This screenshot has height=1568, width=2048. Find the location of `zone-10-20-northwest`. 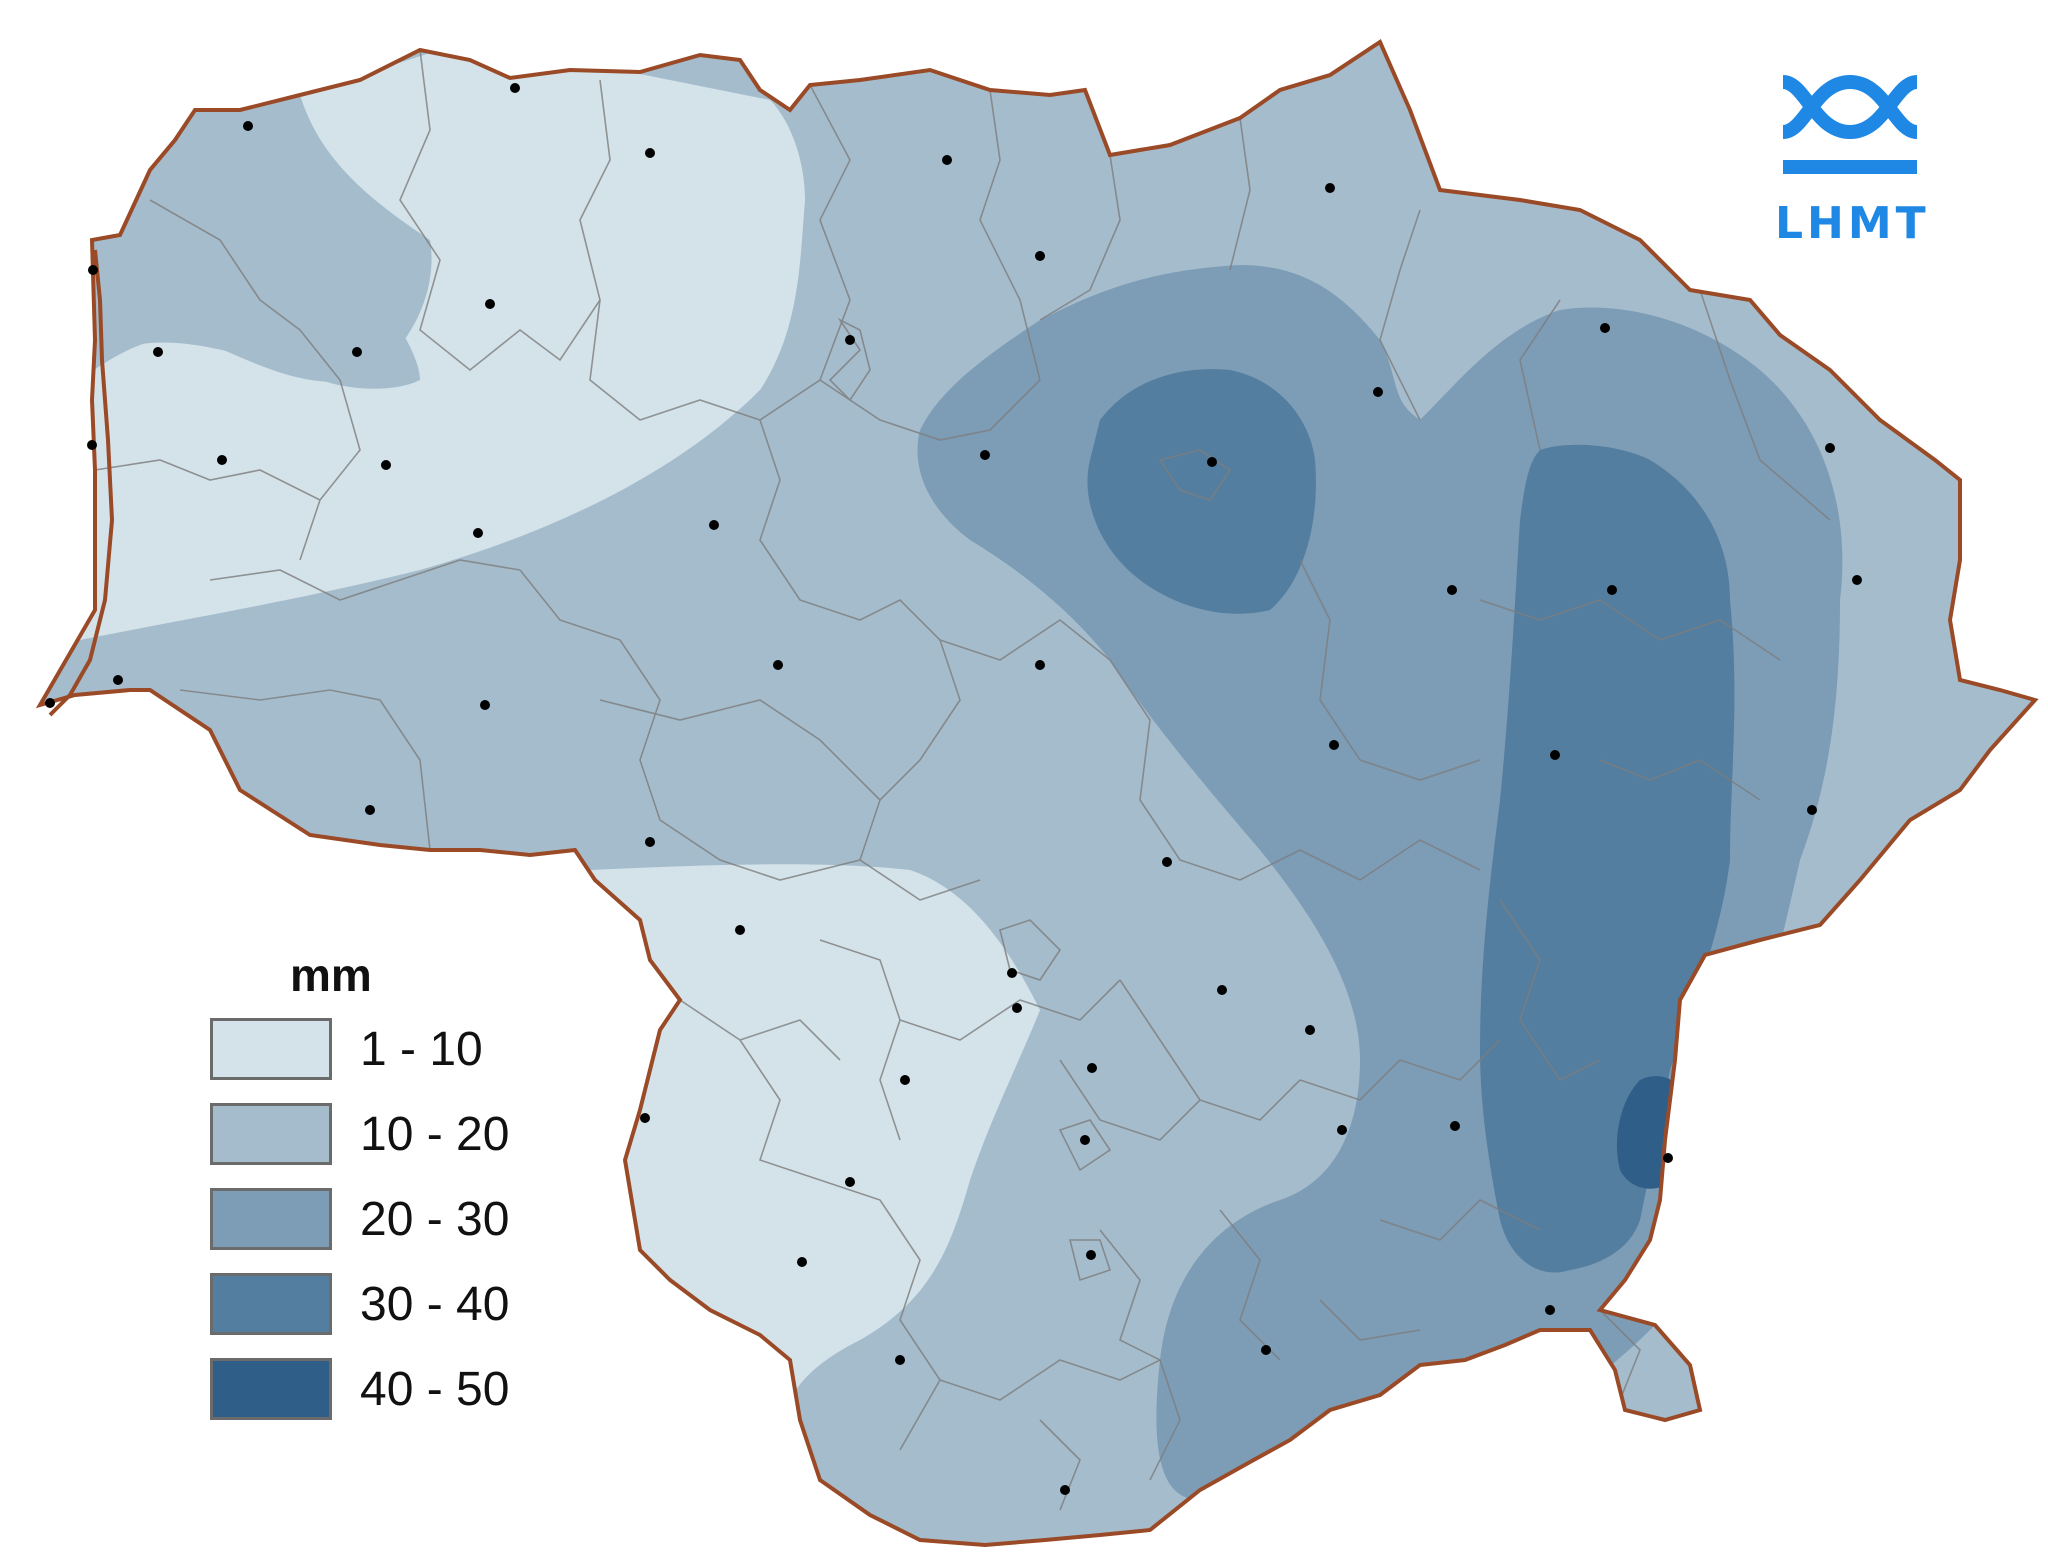

zone-10-20-northwest is located at coordinates (256, 249).